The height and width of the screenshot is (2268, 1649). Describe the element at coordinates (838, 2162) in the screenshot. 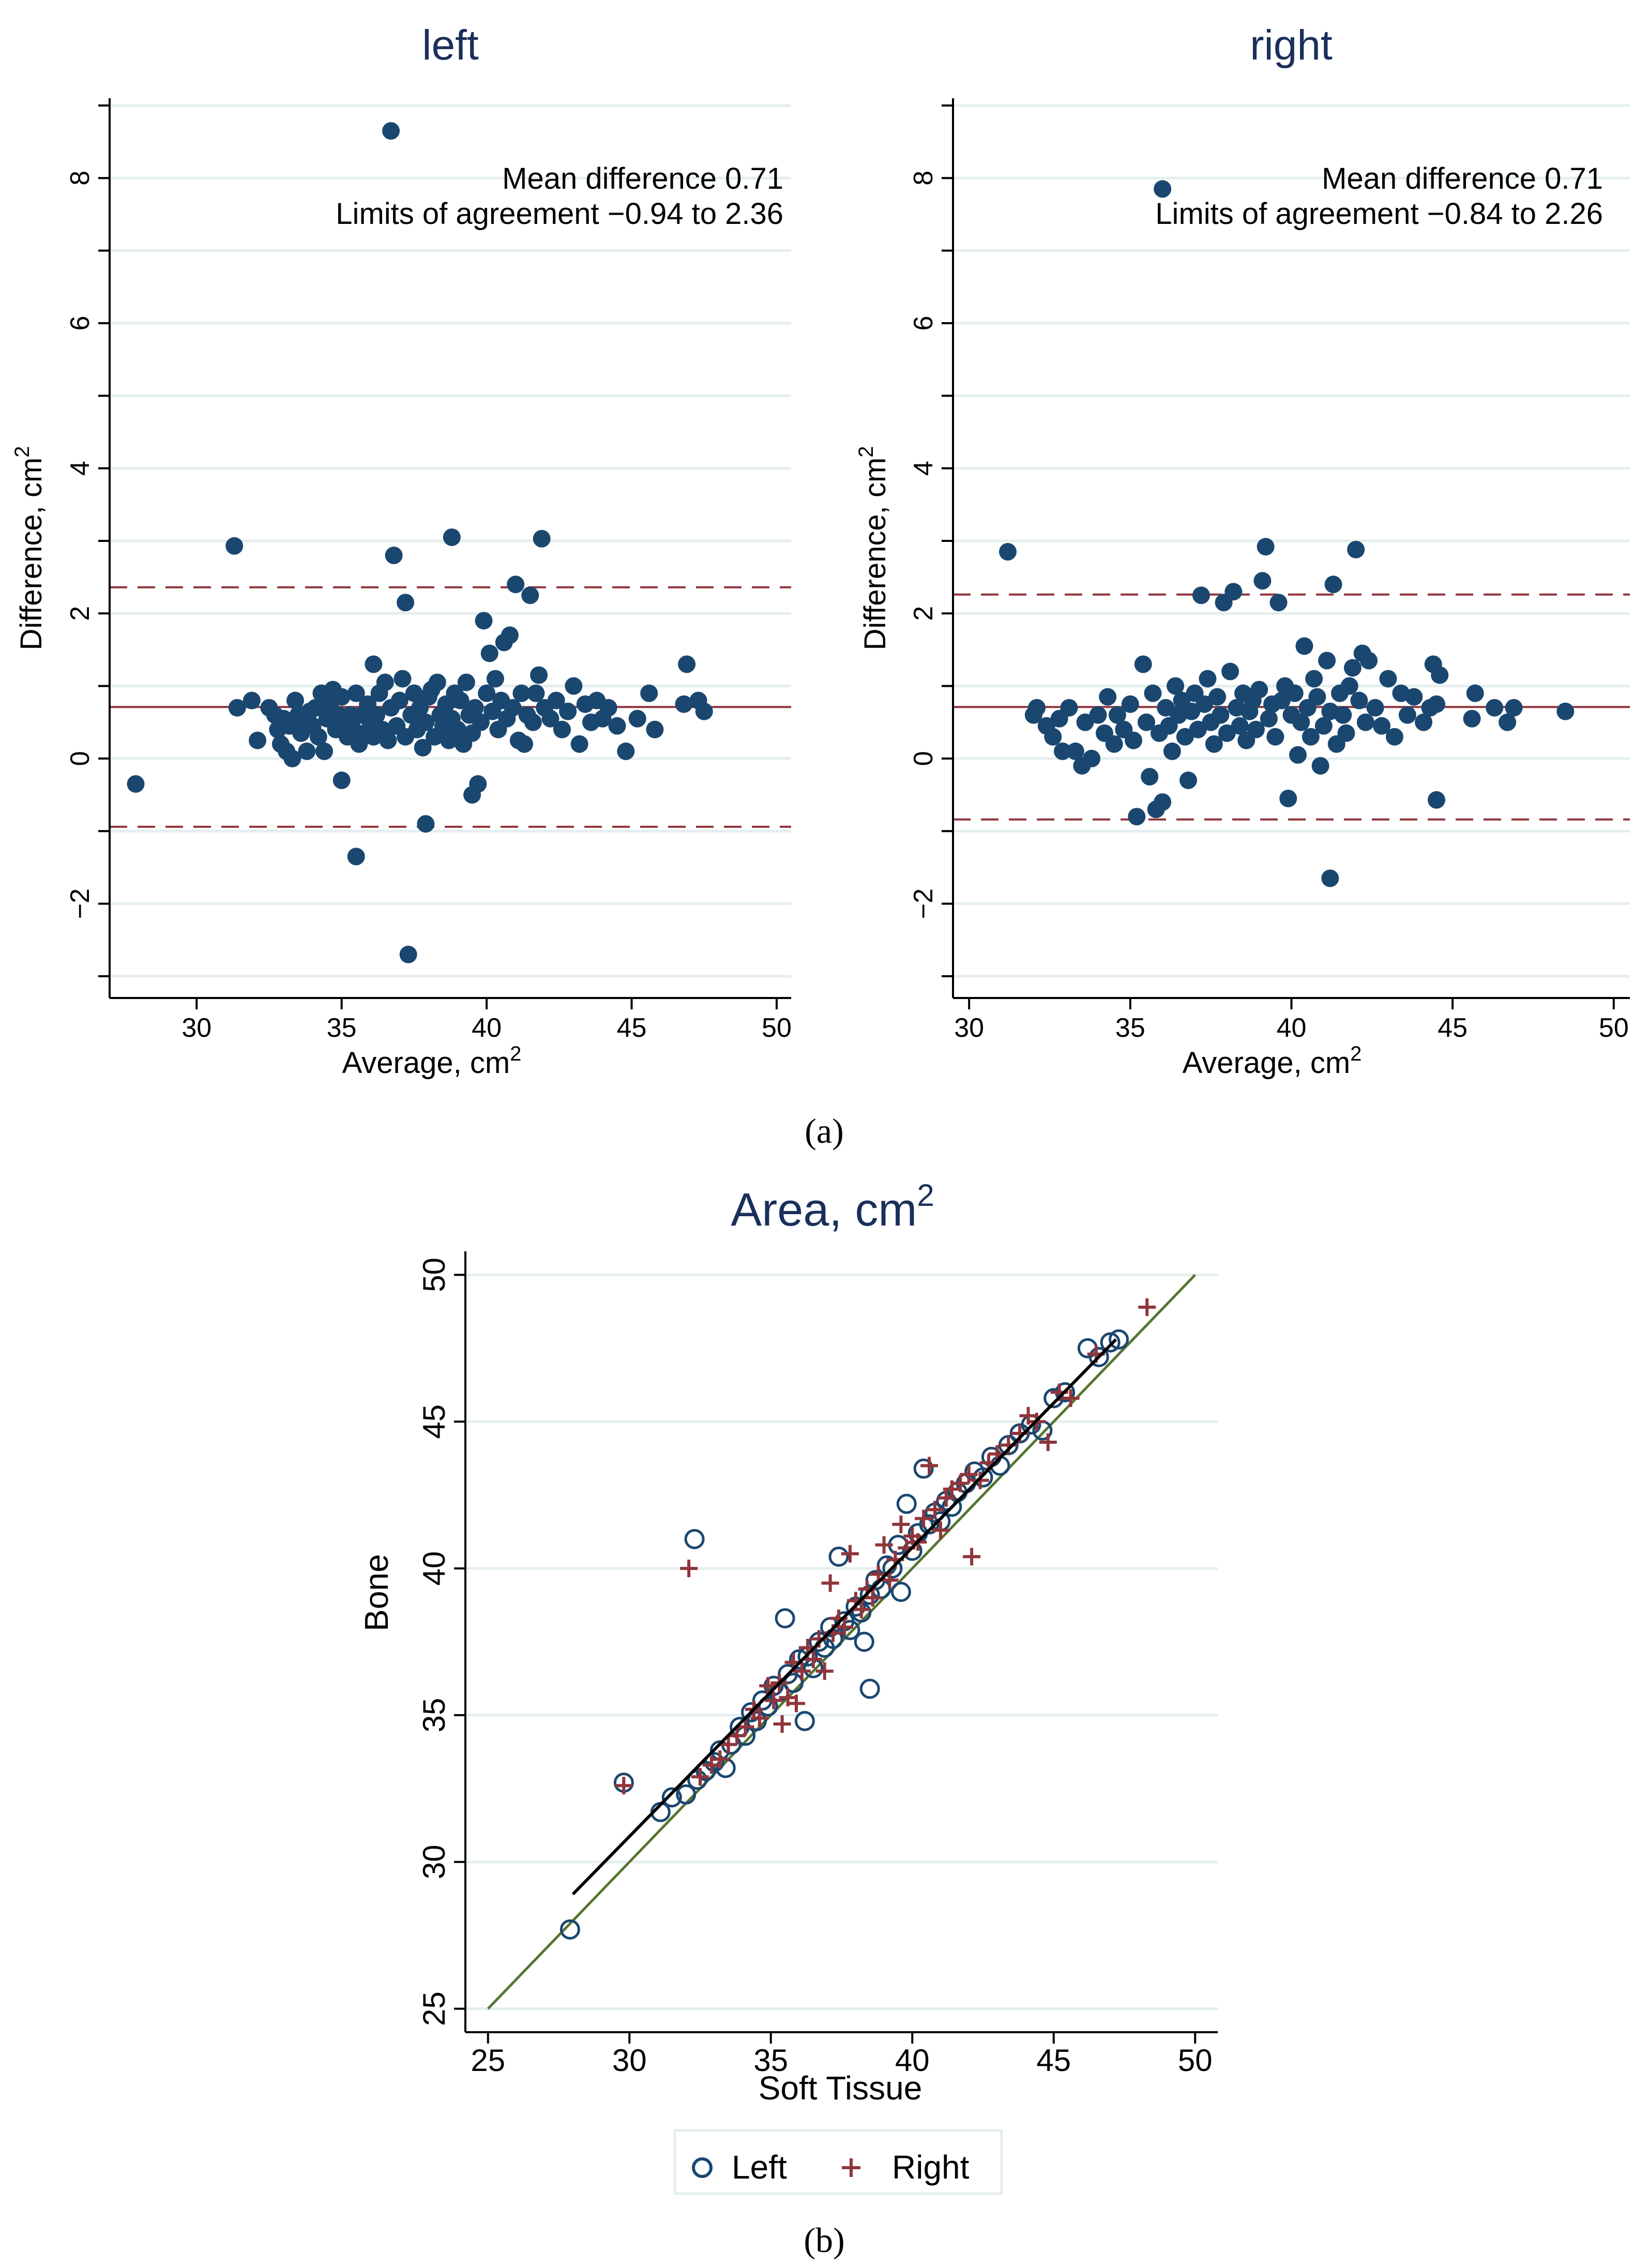

I see `legend-box` at that location.